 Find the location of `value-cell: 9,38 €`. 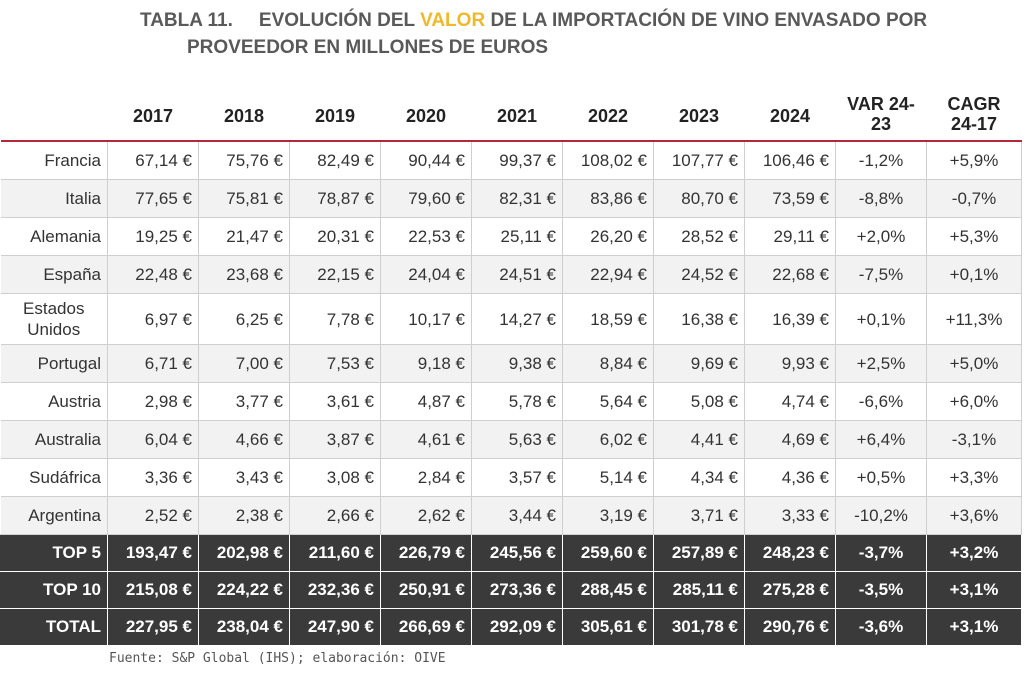

value-cell: 9,38 € is located at coordinates (517, 363).